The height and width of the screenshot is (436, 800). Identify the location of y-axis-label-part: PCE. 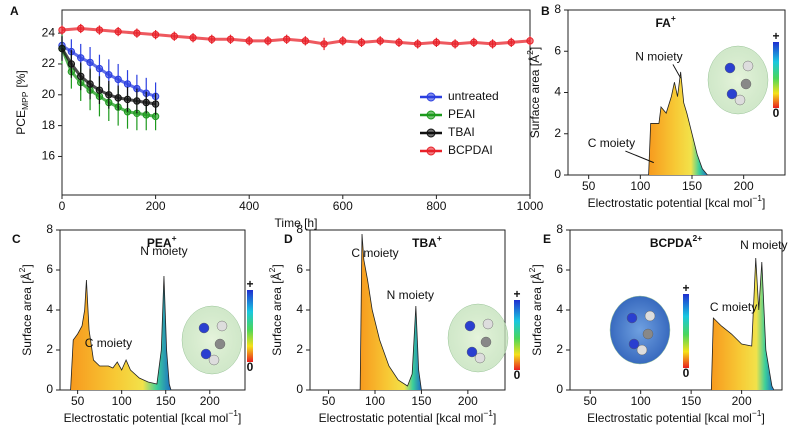
(21, 122).